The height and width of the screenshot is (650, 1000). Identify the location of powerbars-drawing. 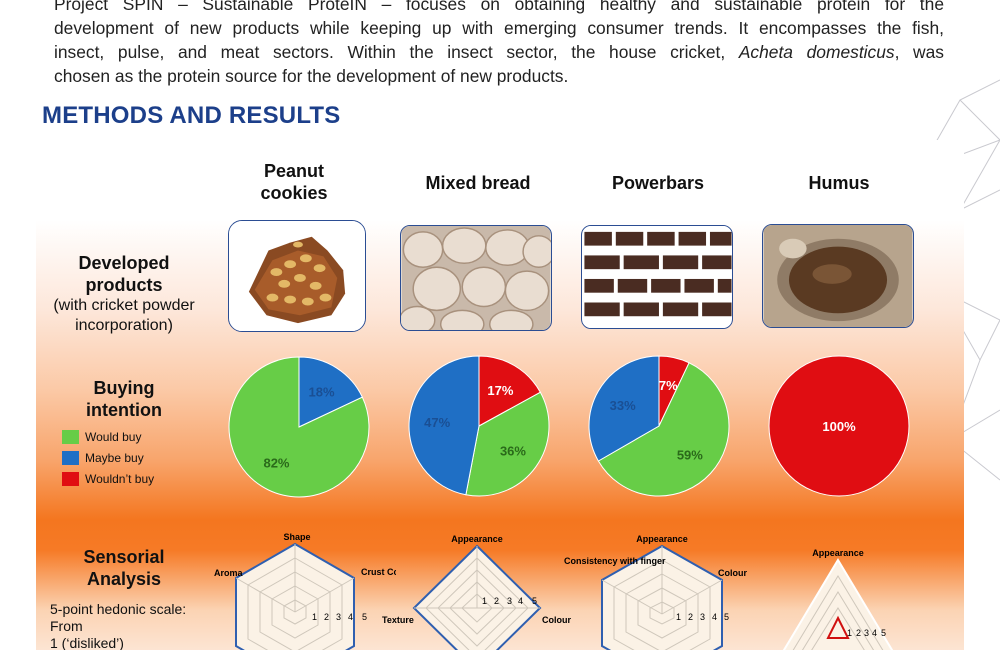
(657, 277).